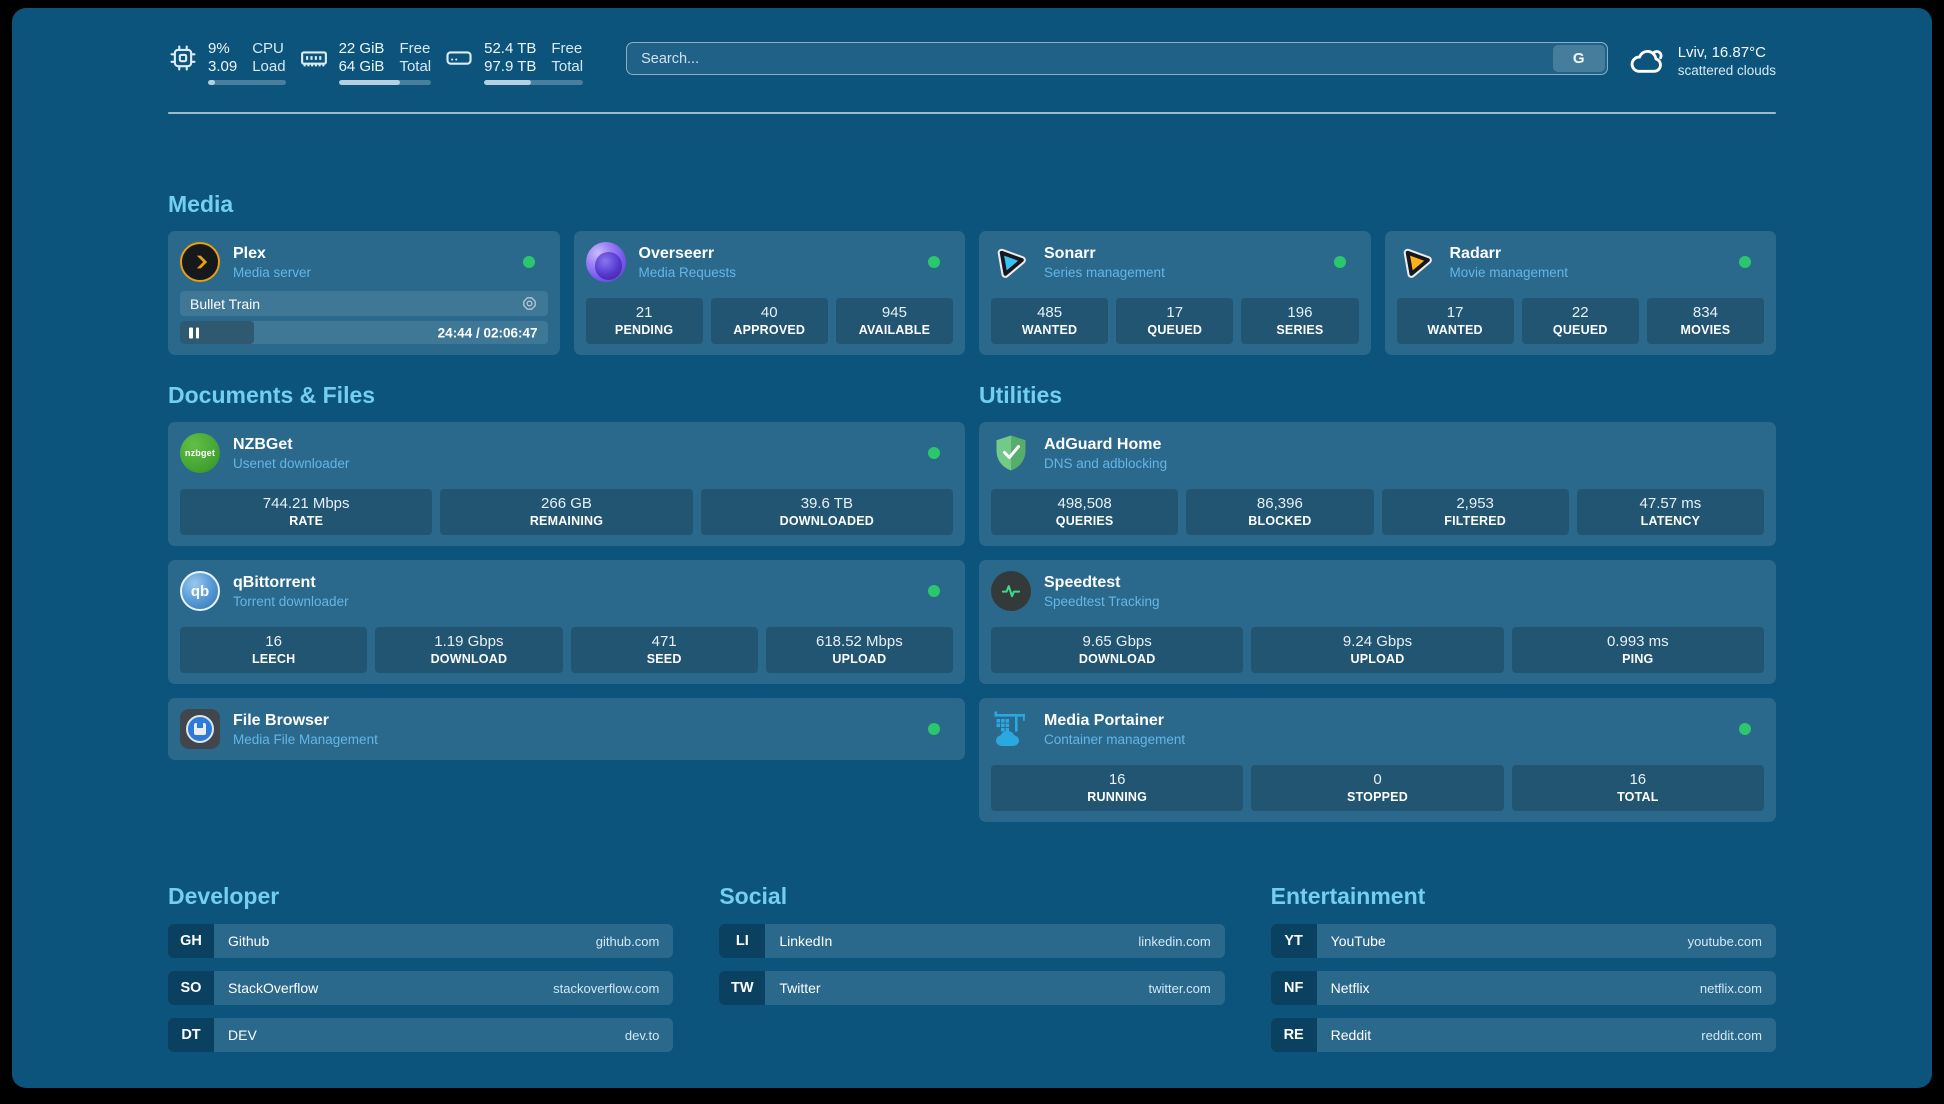 This screenshot has height=1104, width=1944. I want to click on bookmark-abbr: RE, so click(1293, 1035).